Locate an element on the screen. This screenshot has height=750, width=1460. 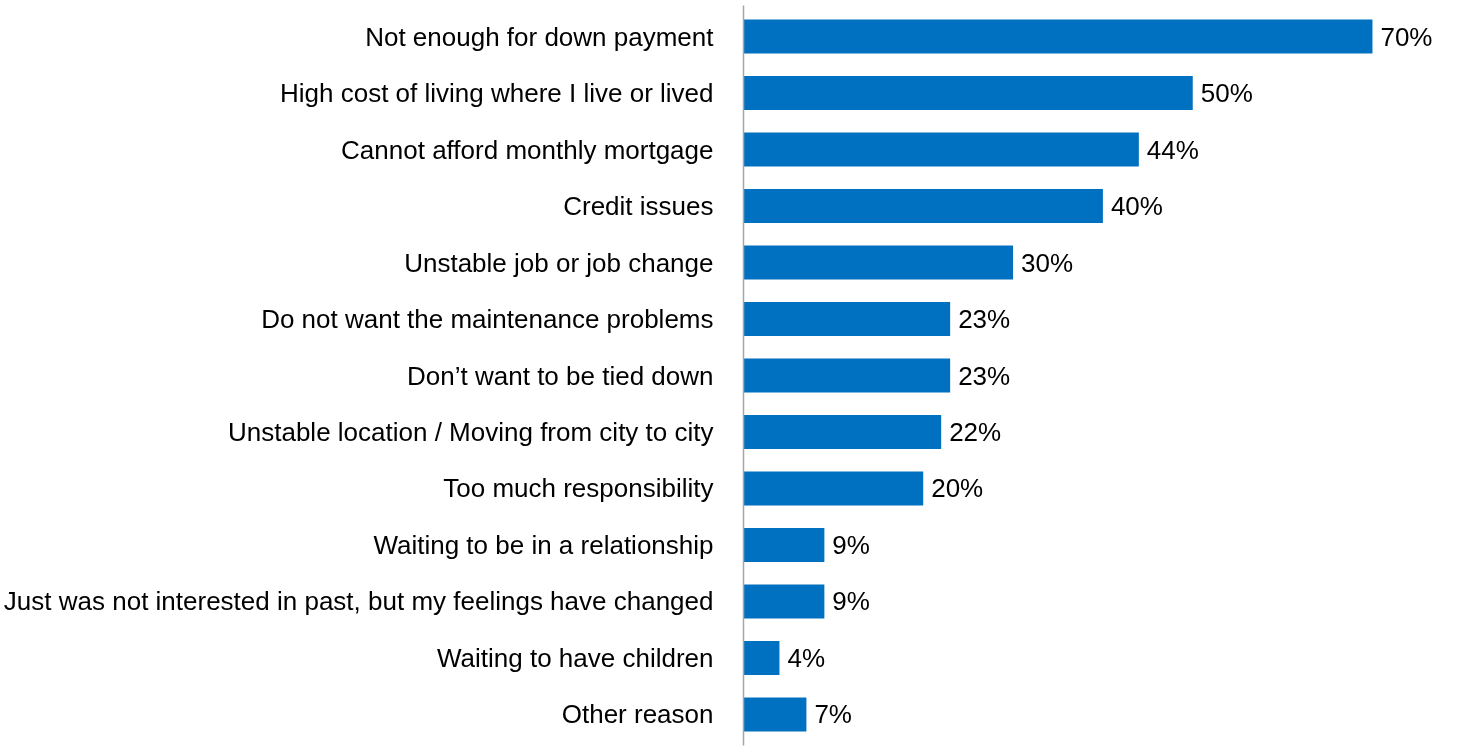
y-tick-label: Not enough for down payment is located at coordinates (540, 36).